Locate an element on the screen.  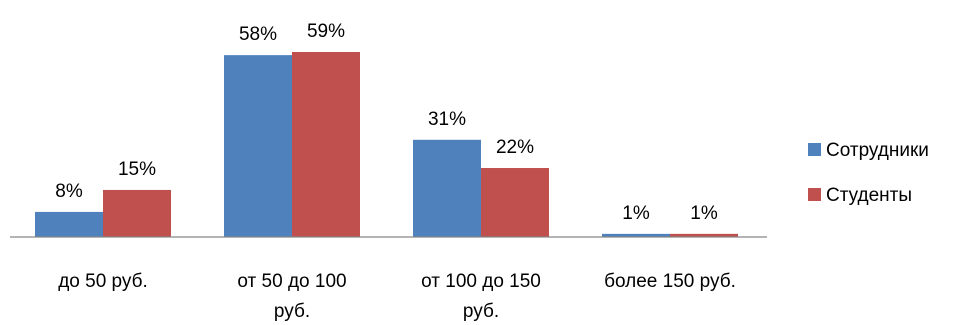
category-label: от 50 до 100 руб. is located at coordinates (291, 296).